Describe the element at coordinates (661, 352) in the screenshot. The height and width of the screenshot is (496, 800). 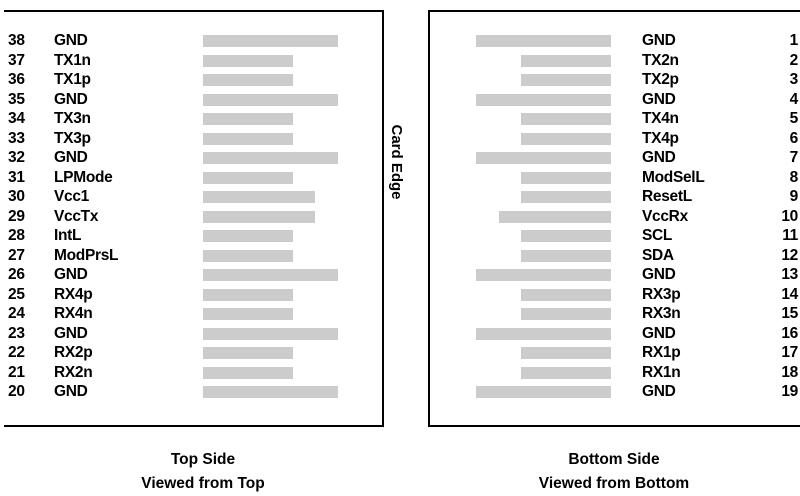
I see `pin-label: RX1p` at that location.